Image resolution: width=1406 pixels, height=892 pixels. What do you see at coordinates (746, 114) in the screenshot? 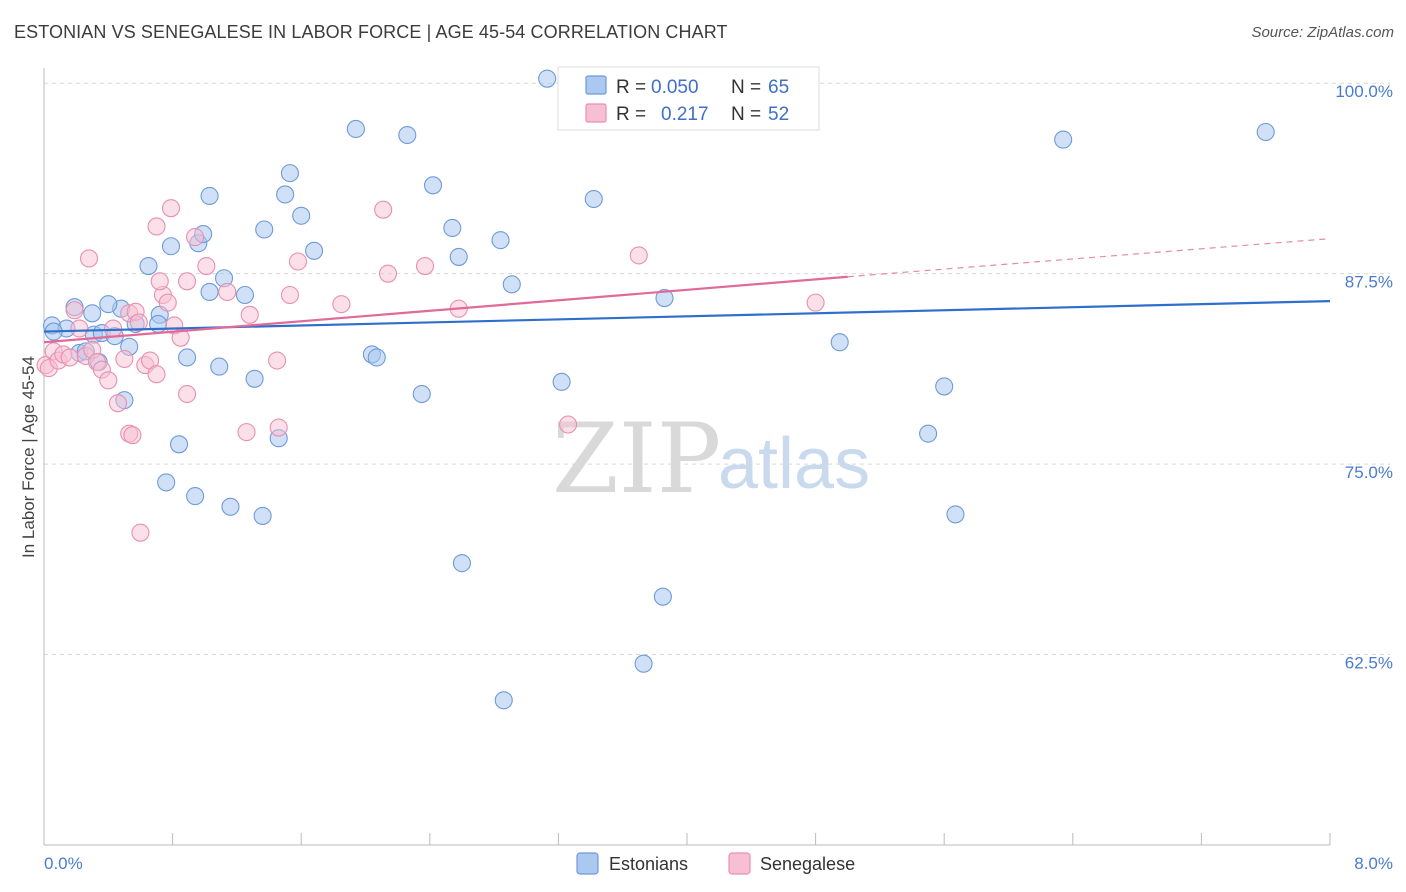
I see `senegalese-n-label: N =` at bounding box center [746, 114].